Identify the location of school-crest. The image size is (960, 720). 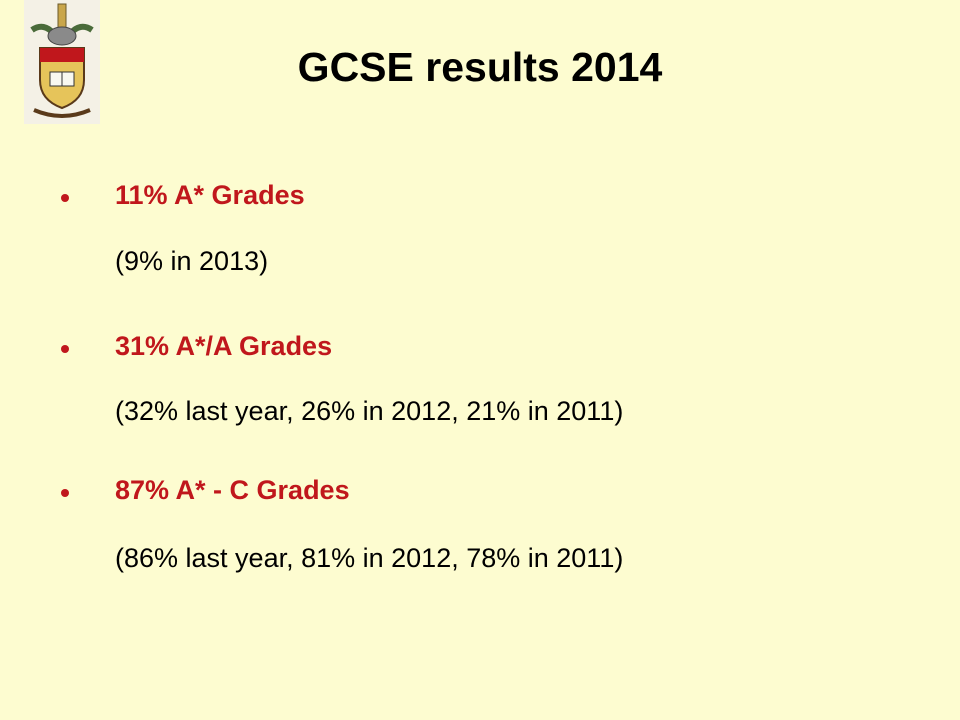
(62, 62).